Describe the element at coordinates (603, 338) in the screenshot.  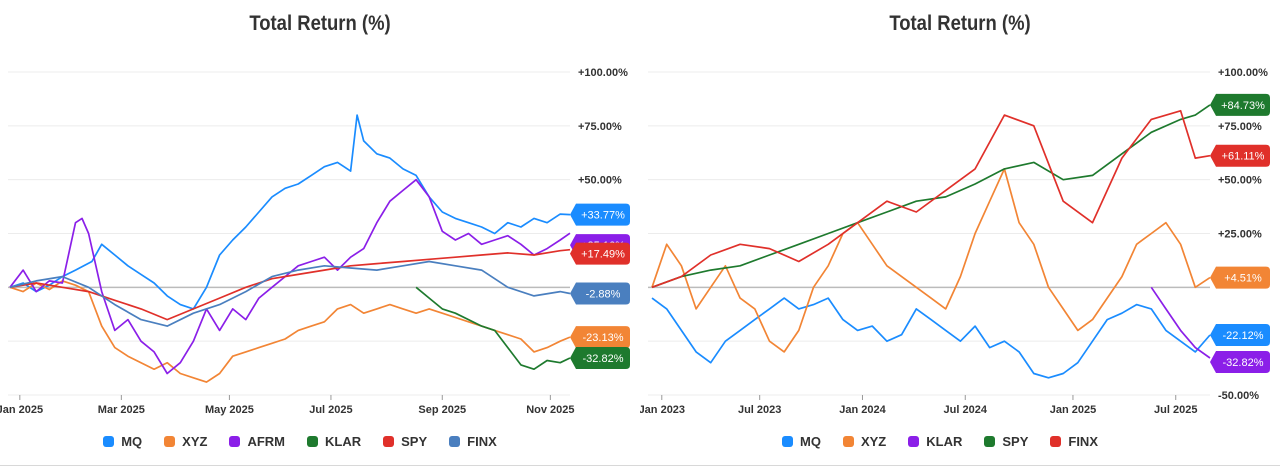
I see `end-label-text: -23.13%` at that location.